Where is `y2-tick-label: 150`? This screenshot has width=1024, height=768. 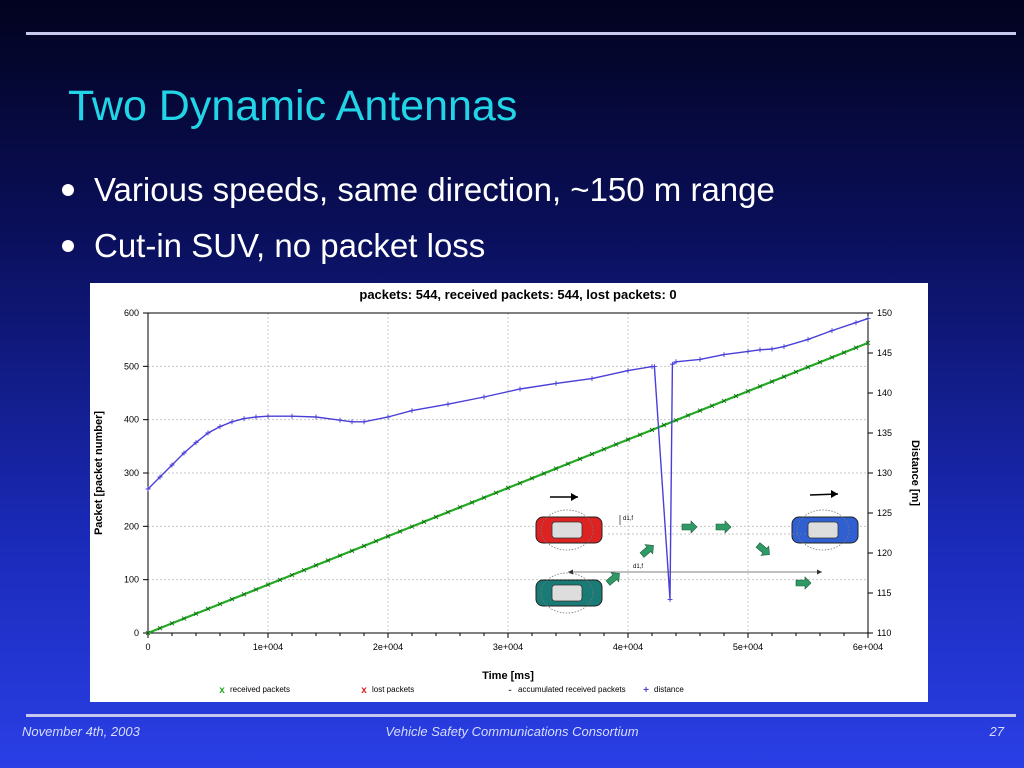 y2-tick-label: 150 is located at coordinates (884, 313).